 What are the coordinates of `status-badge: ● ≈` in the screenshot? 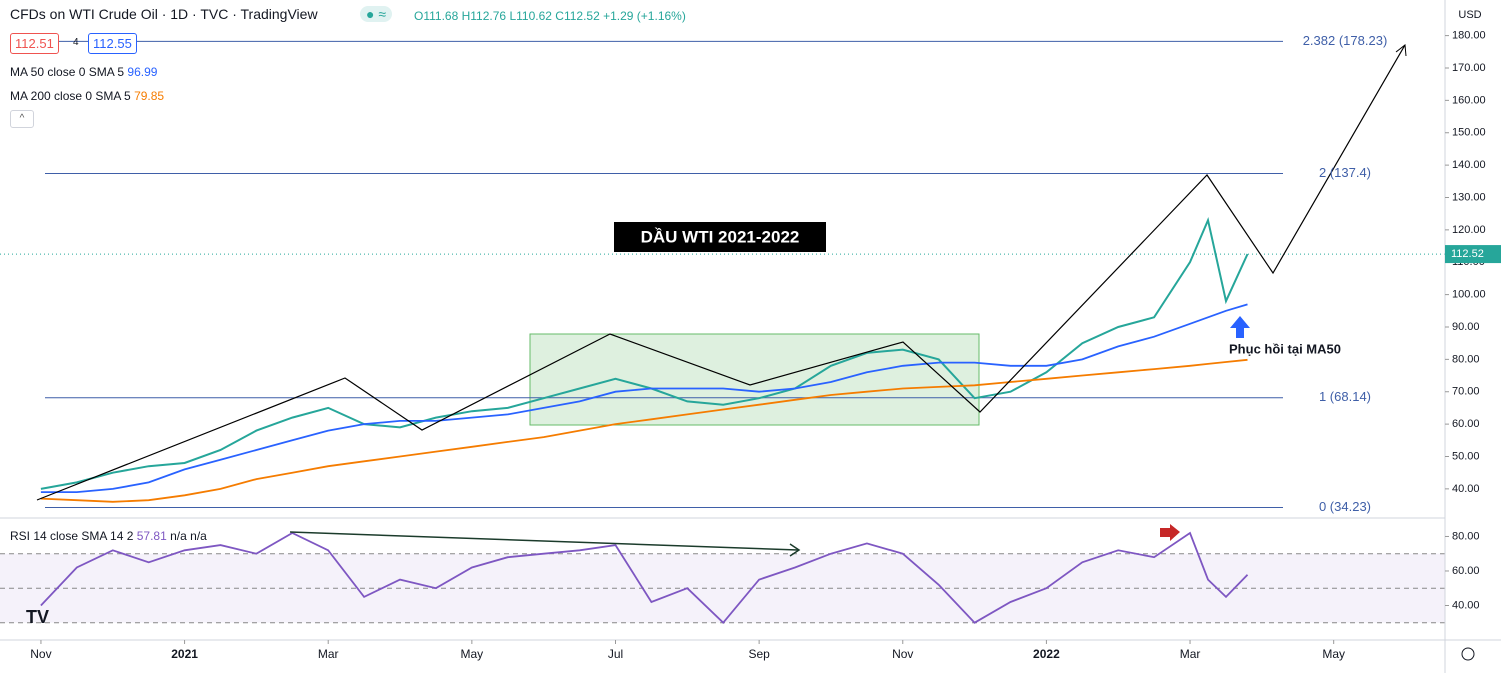 It's located at (376, 14).